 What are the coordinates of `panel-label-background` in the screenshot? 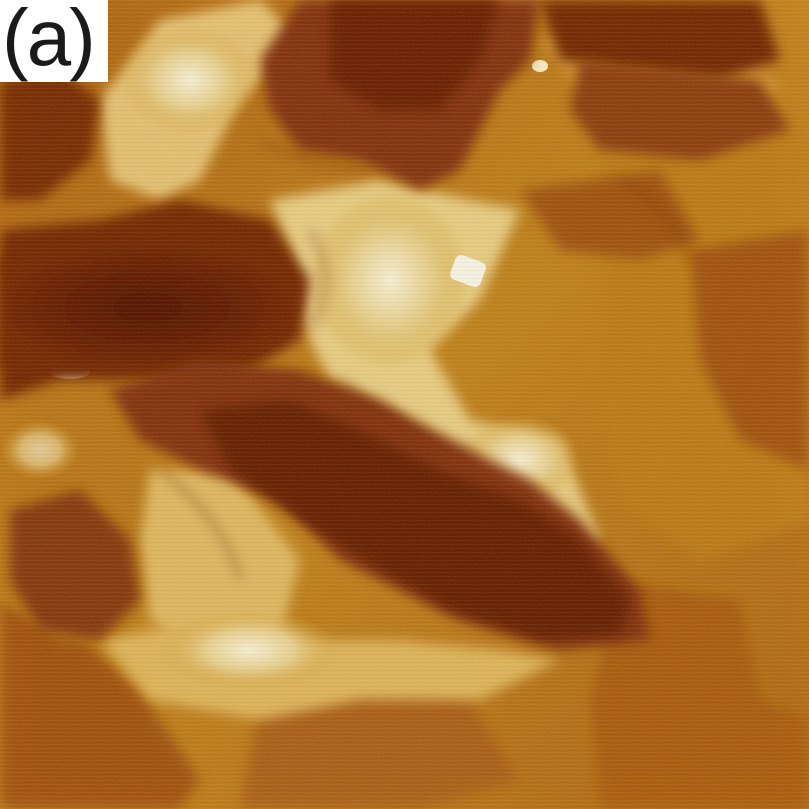 It's located at (54, 41).